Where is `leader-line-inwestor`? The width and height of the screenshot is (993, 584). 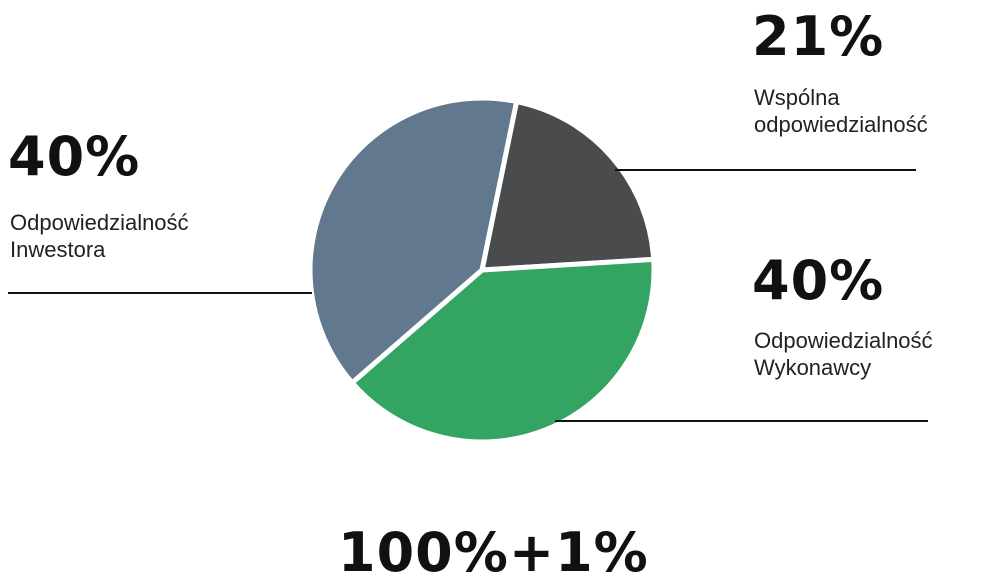 leader-line-inwestor is located at coordinates (160, 293).